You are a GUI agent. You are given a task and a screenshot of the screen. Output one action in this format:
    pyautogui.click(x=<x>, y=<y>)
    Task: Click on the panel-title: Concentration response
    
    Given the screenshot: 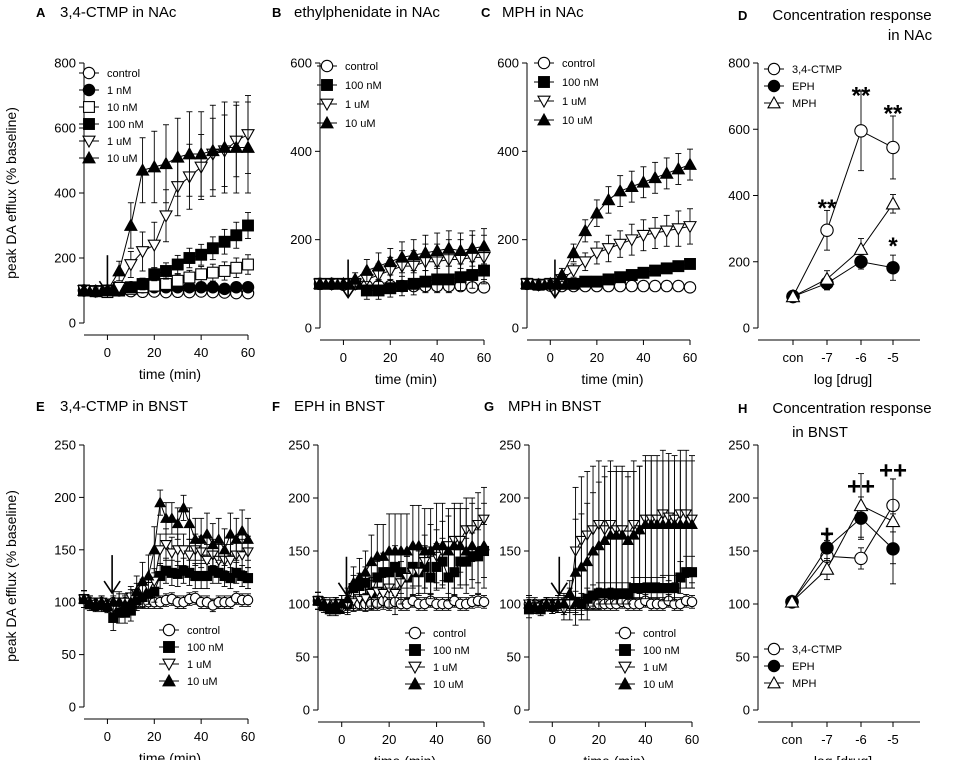 What is the action you would take?
    pyautogui.click(x=851, y=408)
    